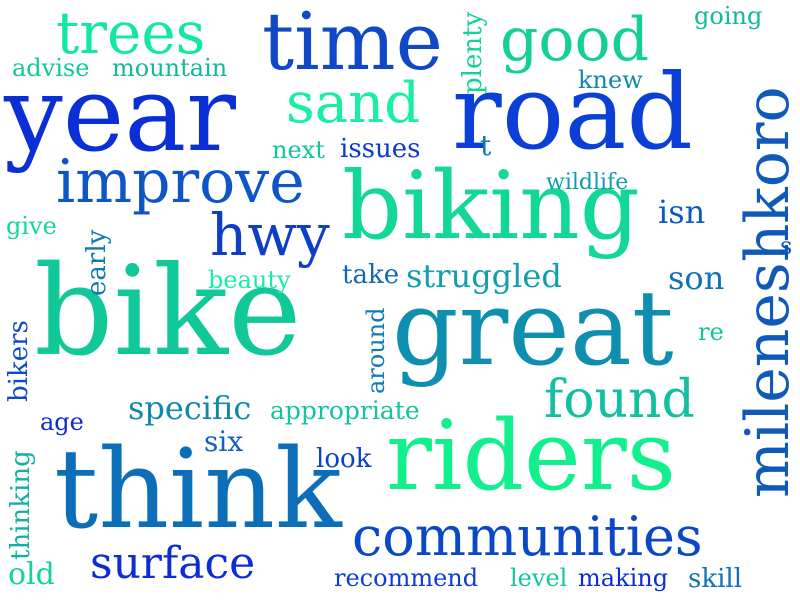  Describe the element at coordinates (190, 408) in the screenshot. I see `word-specific: specific` at that location.